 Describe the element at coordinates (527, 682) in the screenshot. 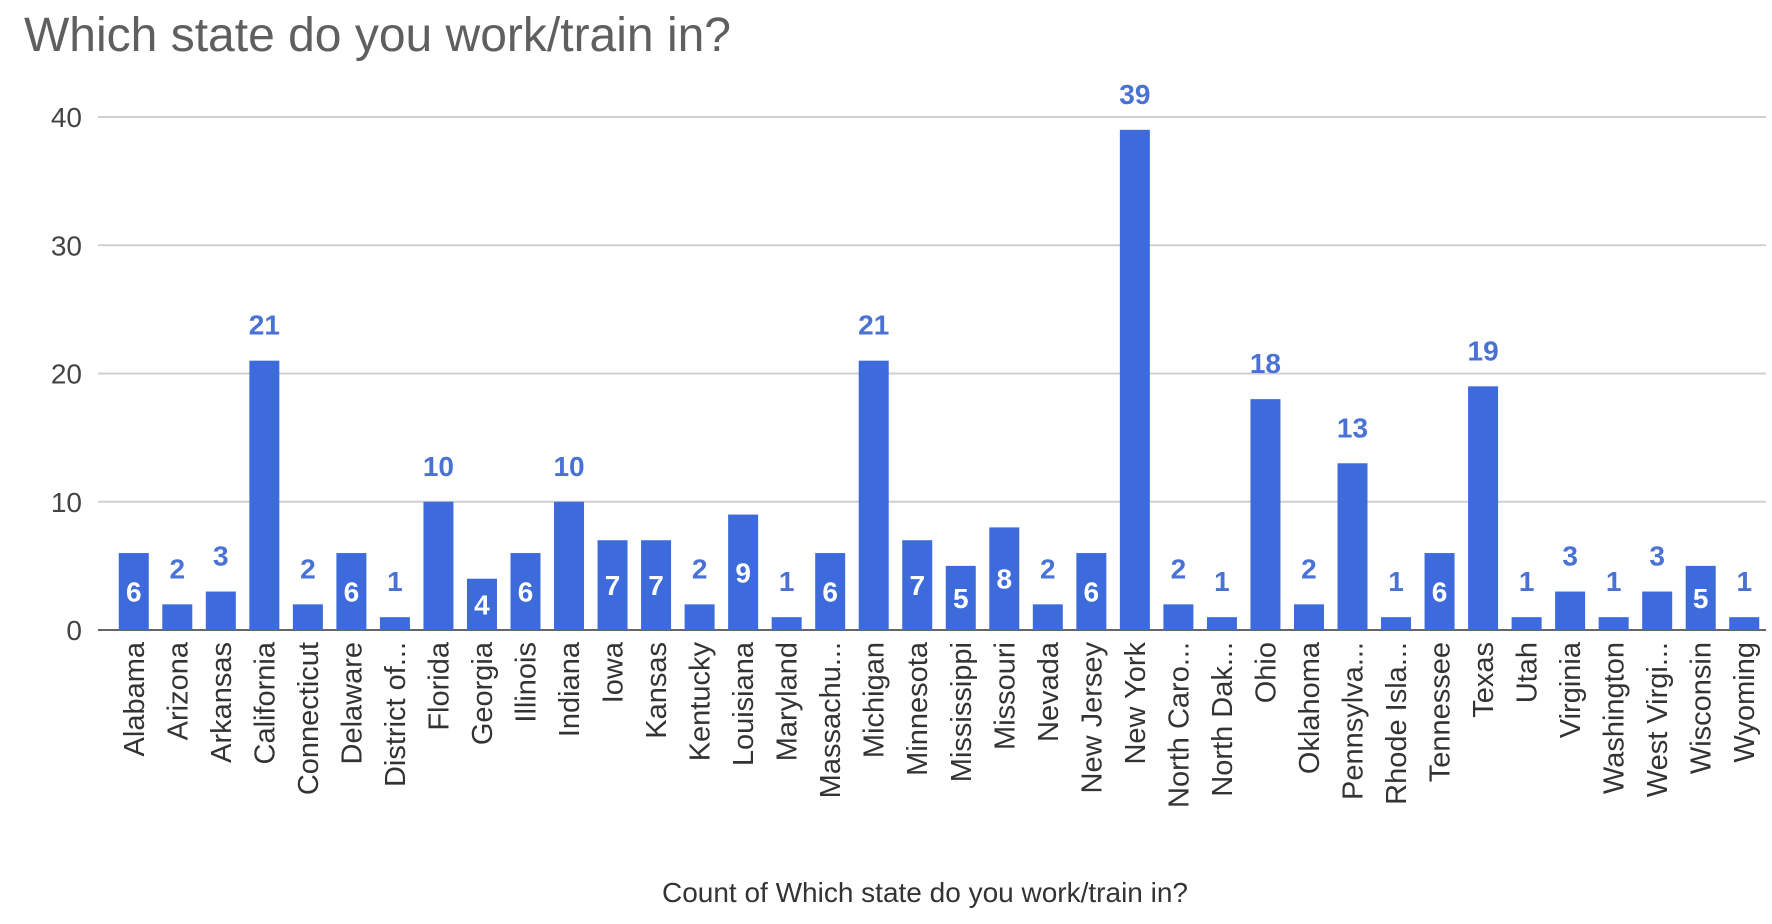

I see `category-label: Illinois` at that location.